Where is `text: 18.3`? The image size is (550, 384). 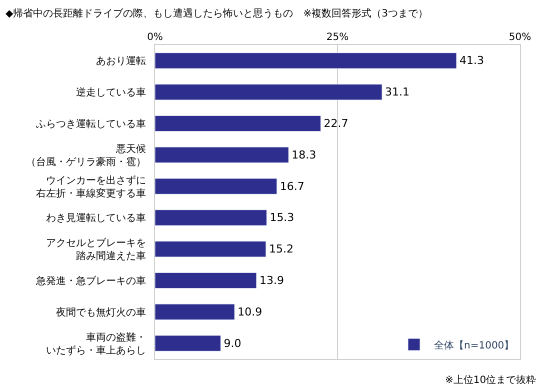 text: 18.3 is located at coordinates (304, 155).